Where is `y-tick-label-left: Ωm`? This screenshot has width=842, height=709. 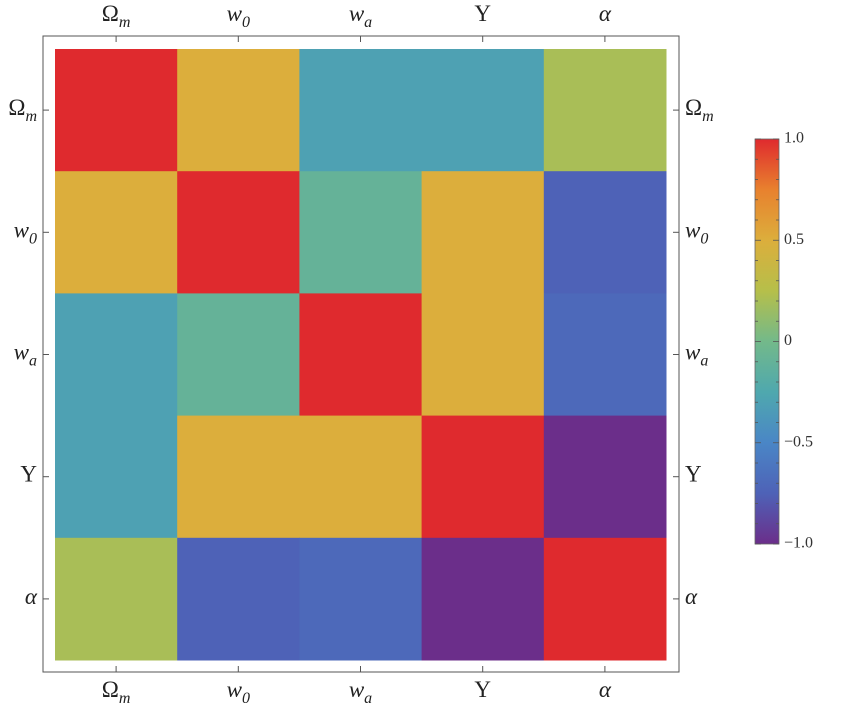 y-tick-label-left: Ωm is located at coordinates (22, 109).